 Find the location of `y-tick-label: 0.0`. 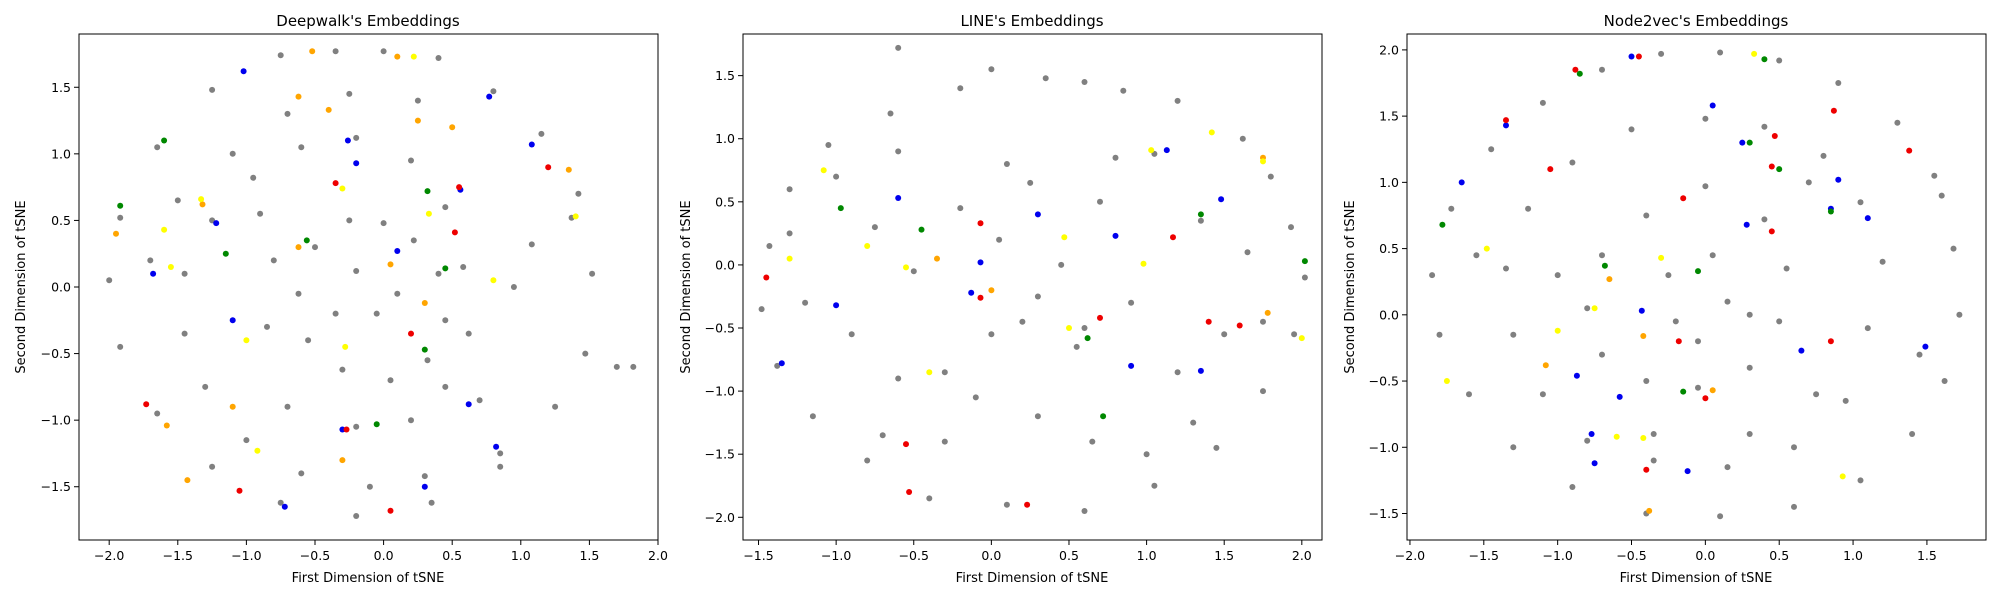

y-tick-label: 0.0 is located at coordinates (1389, 314).